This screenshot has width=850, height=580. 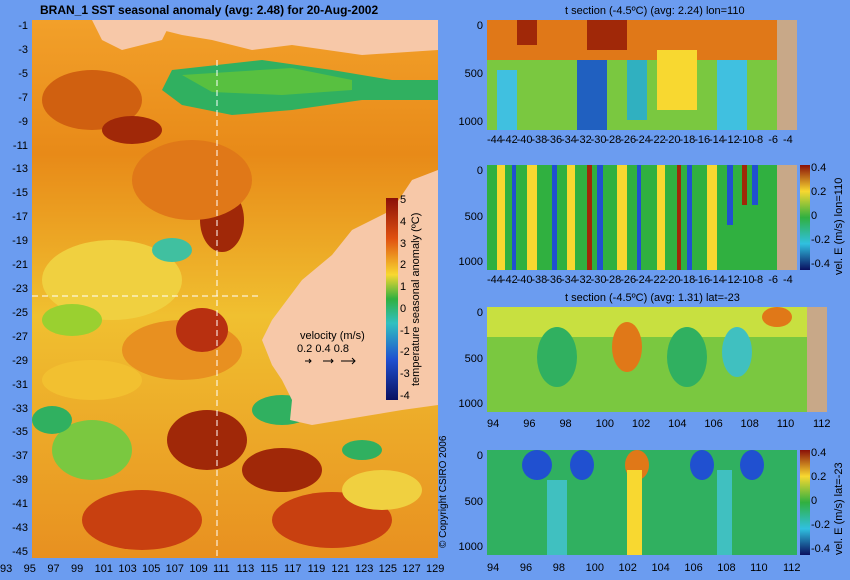 I want to click on colorbar-tick: -3, so click(x=405, y=374).